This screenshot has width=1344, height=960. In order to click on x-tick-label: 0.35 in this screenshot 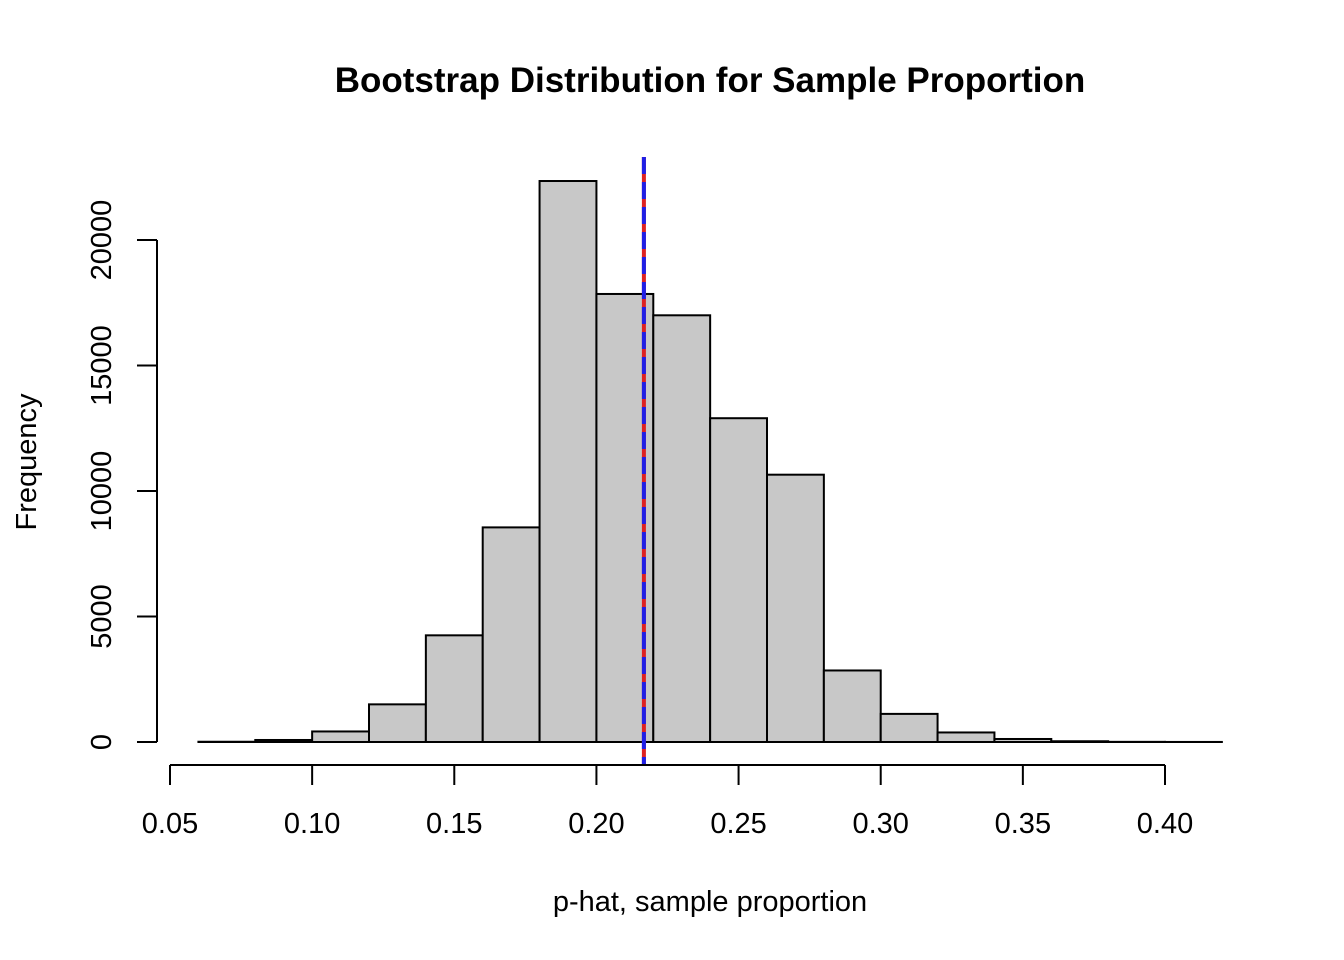, I will do `click(1023, 824)`.